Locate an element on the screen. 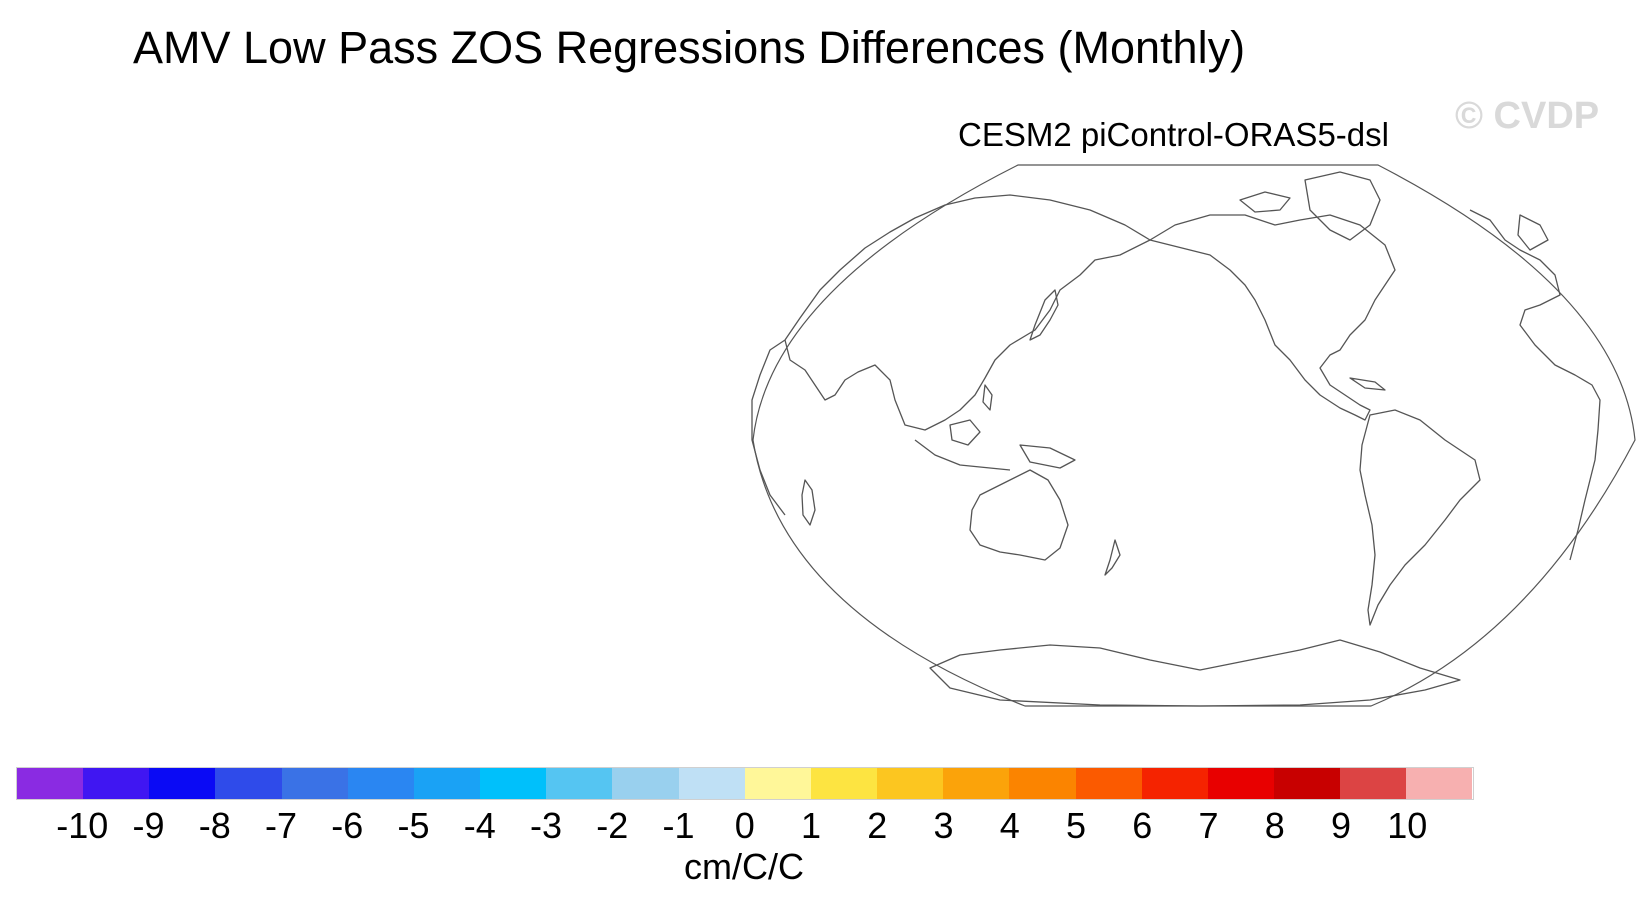 This screenshot has width=1652, height=906. coast-greenland is located at coordinates (1342, 206).